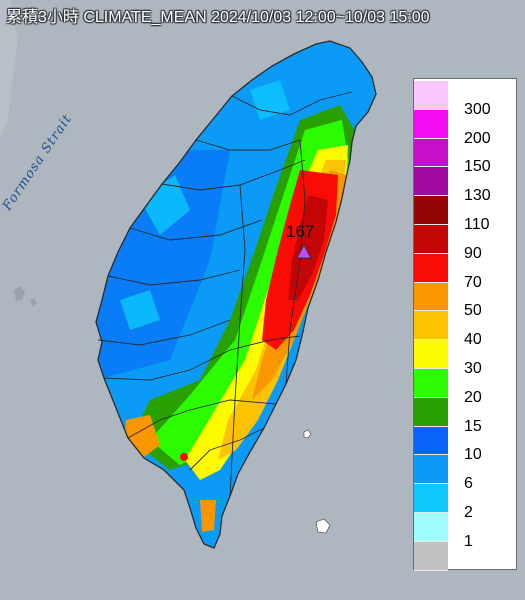 The width and height of the screenshot is (525, 600). Describe the element at coordinates (300, 231) in the screenshot. I see `peak-value-label: 167` at that location.